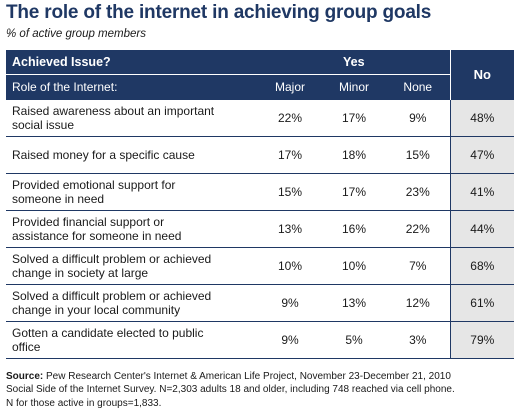 This screenshot has height=413, width=520. What do you see at coordinates (482, 192) in the screenshot?
I see `no-value: 41%` at bounding box center [482, 192].